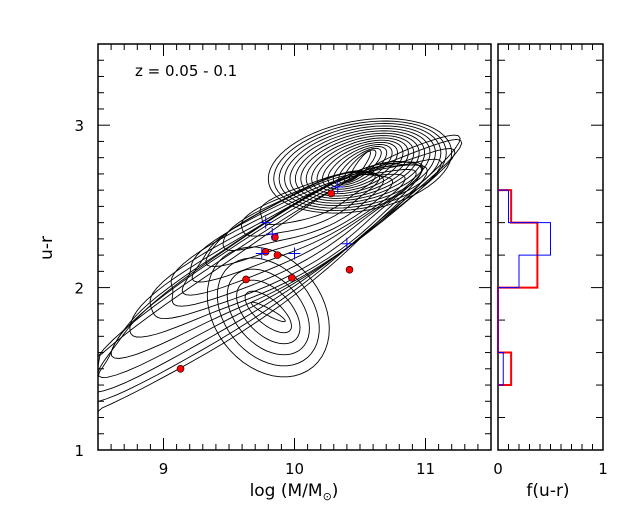  What do you see at coordinates (286, 491) in the screenshot?
I see `x-axis-label-main: log (M/M` at bounding box center [286, 491].